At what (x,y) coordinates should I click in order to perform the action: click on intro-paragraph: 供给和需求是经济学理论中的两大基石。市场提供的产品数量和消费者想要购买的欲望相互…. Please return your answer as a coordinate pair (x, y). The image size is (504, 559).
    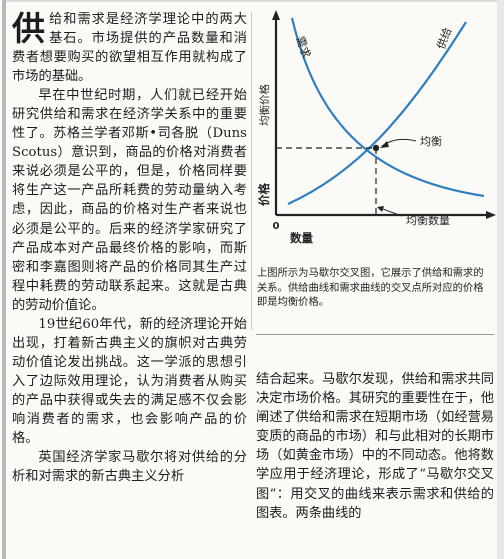
    Looking at the image, I should click on (129, 48).